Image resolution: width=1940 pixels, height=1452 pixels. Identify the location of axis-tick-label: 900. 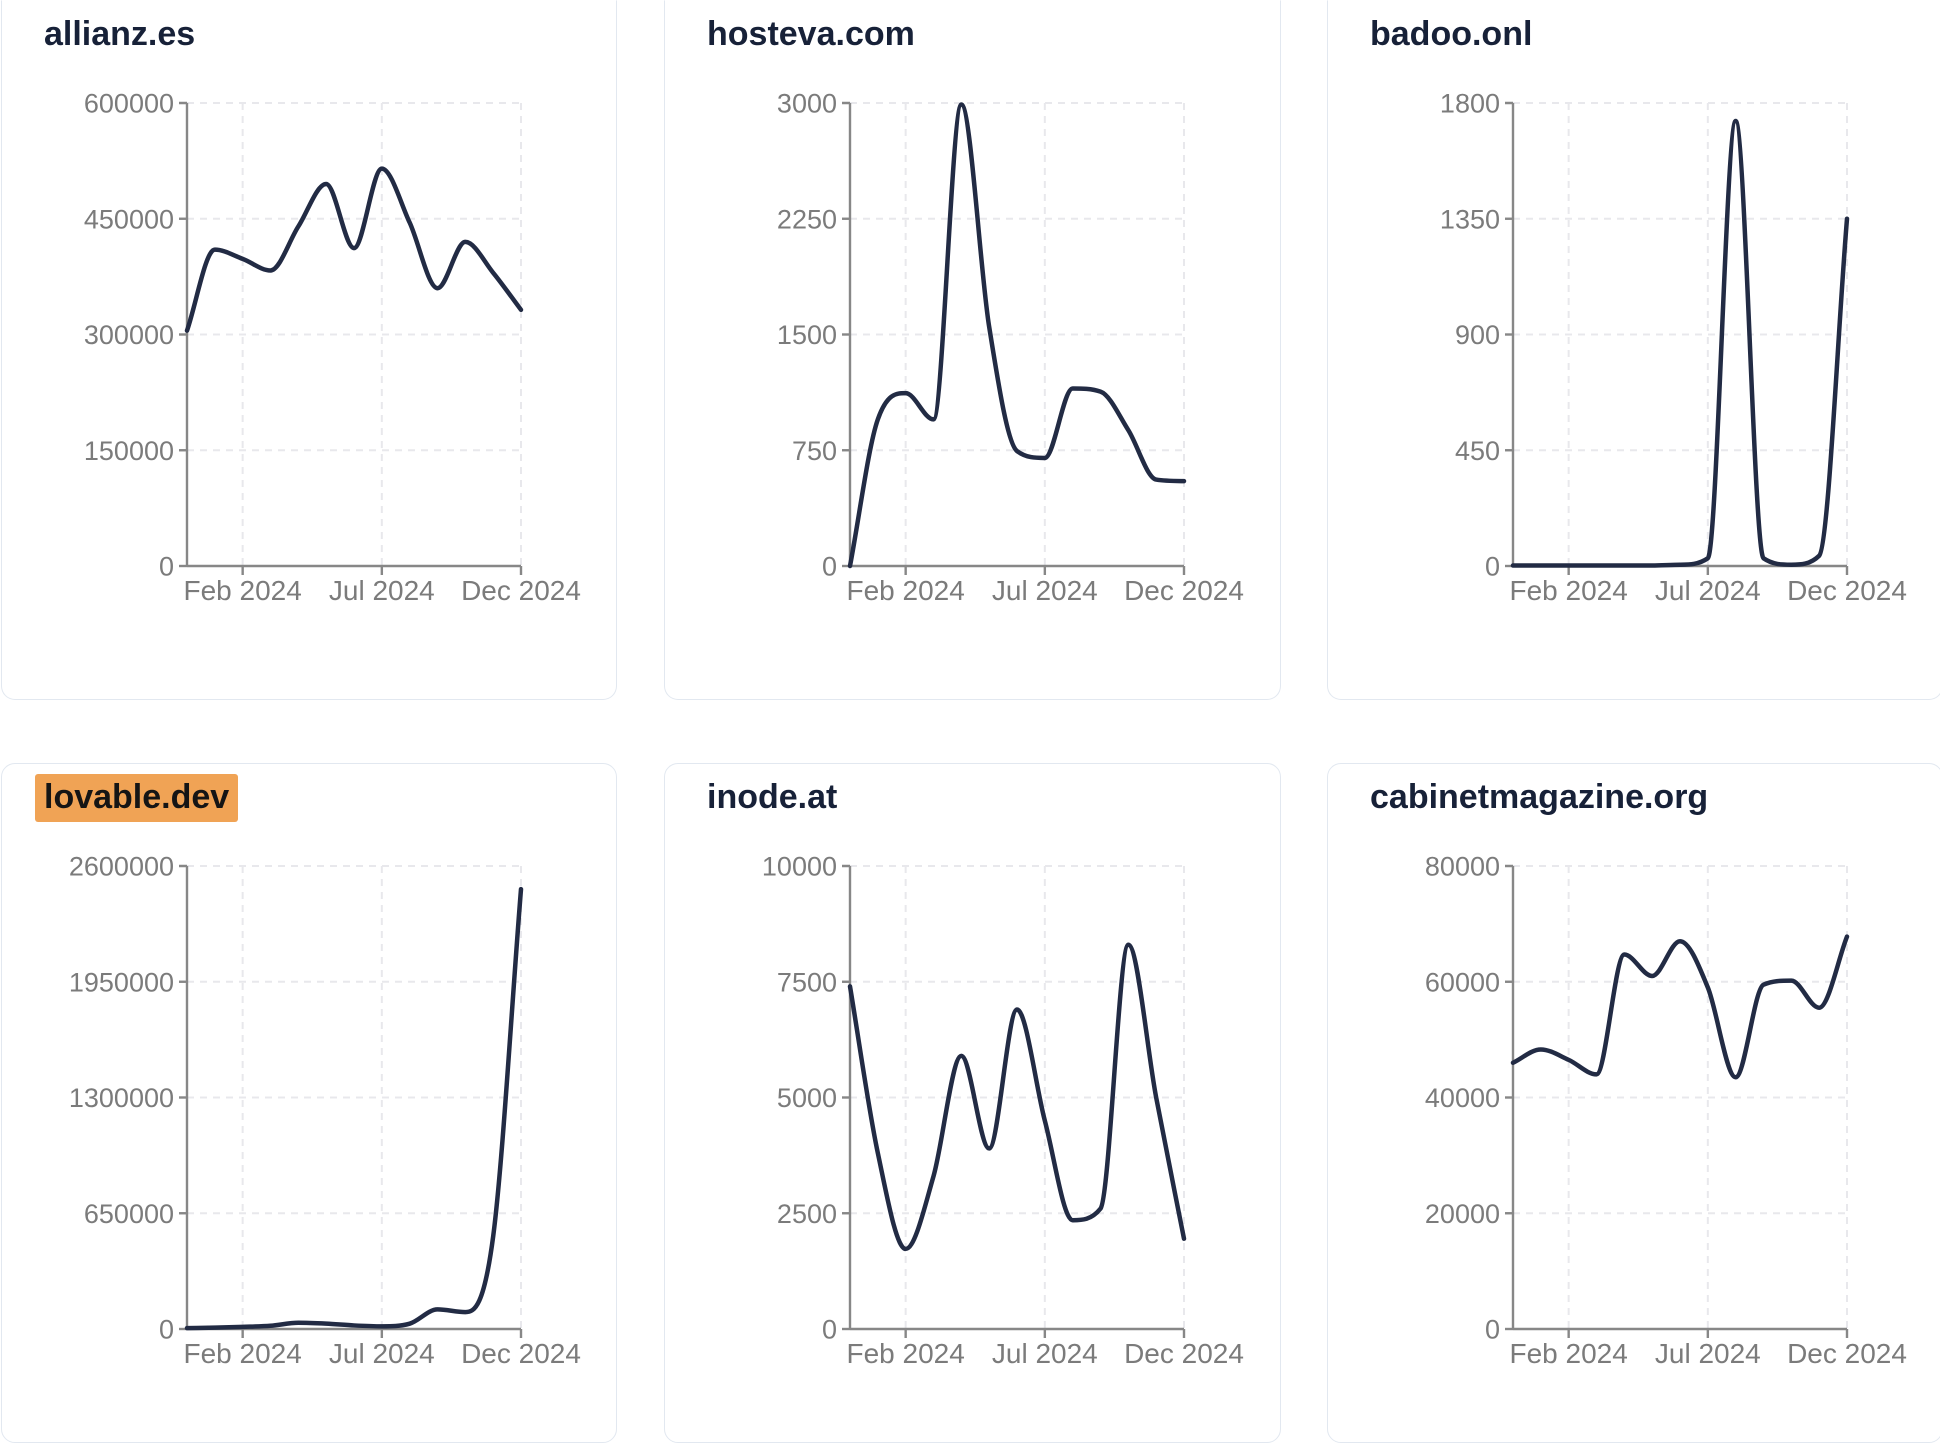
(1477, 335).